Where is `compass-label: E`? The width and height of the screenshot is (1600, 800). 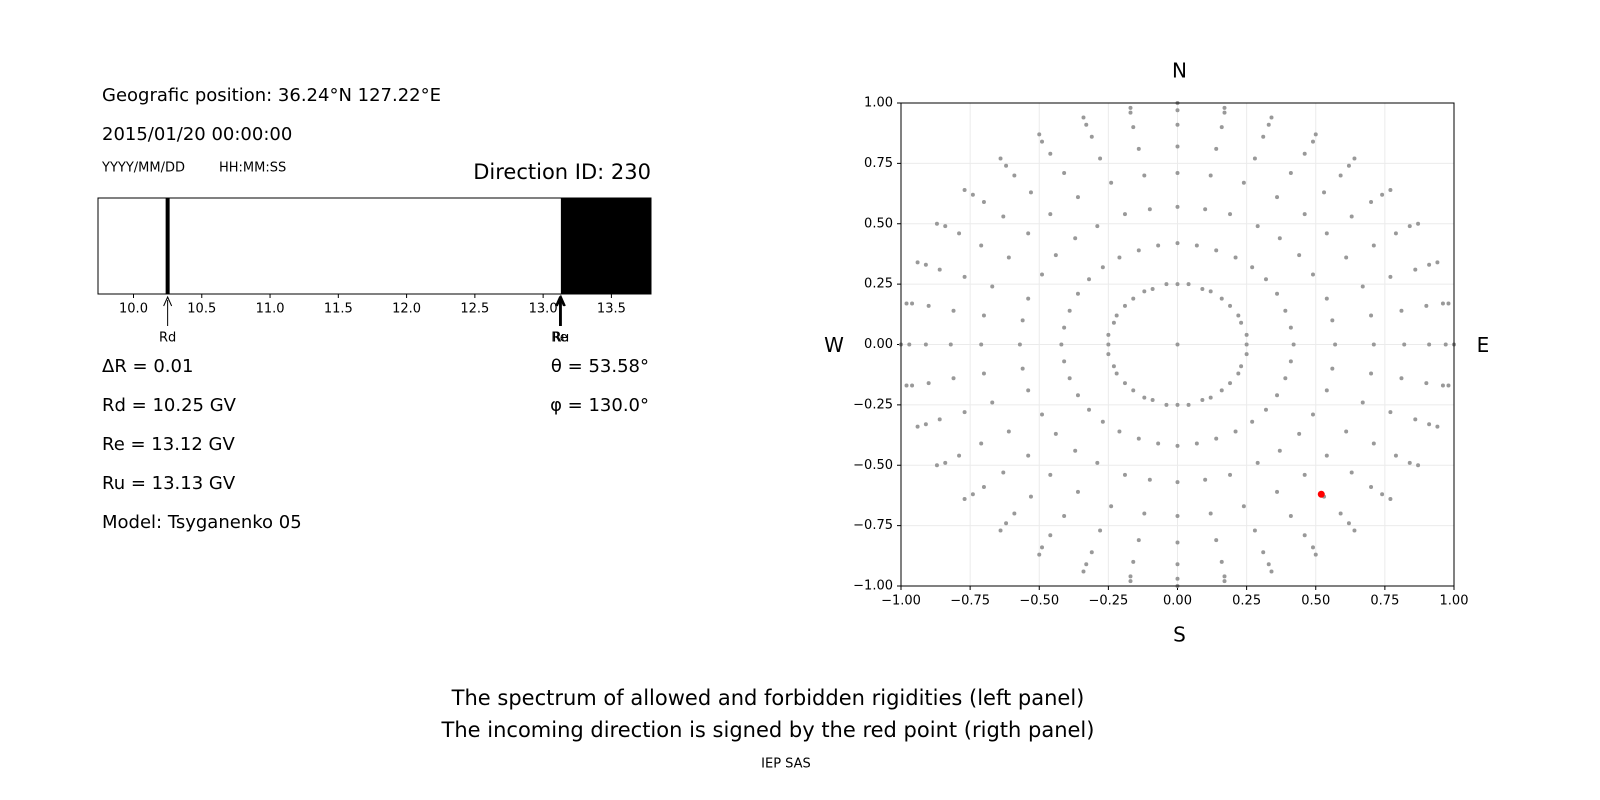 compass-label: E is located at coordinates (1483, 345).